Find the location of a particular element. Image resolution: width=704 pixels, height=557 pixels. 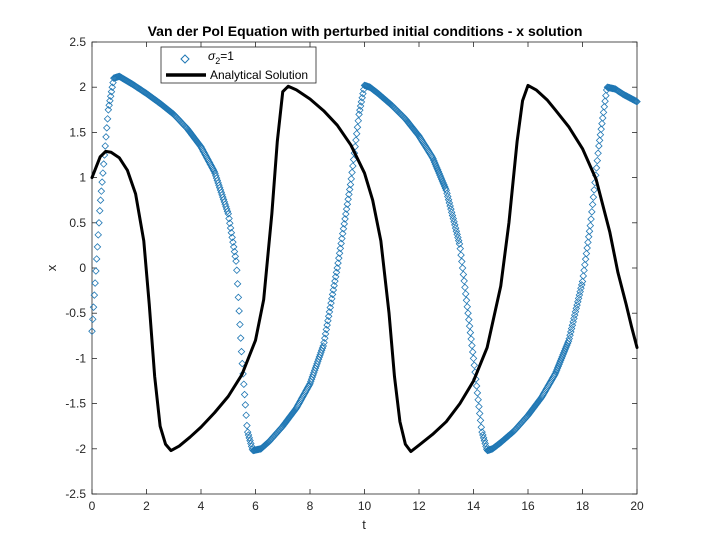

y-tick-label: 2.5 is located at coordinates (77, 42).